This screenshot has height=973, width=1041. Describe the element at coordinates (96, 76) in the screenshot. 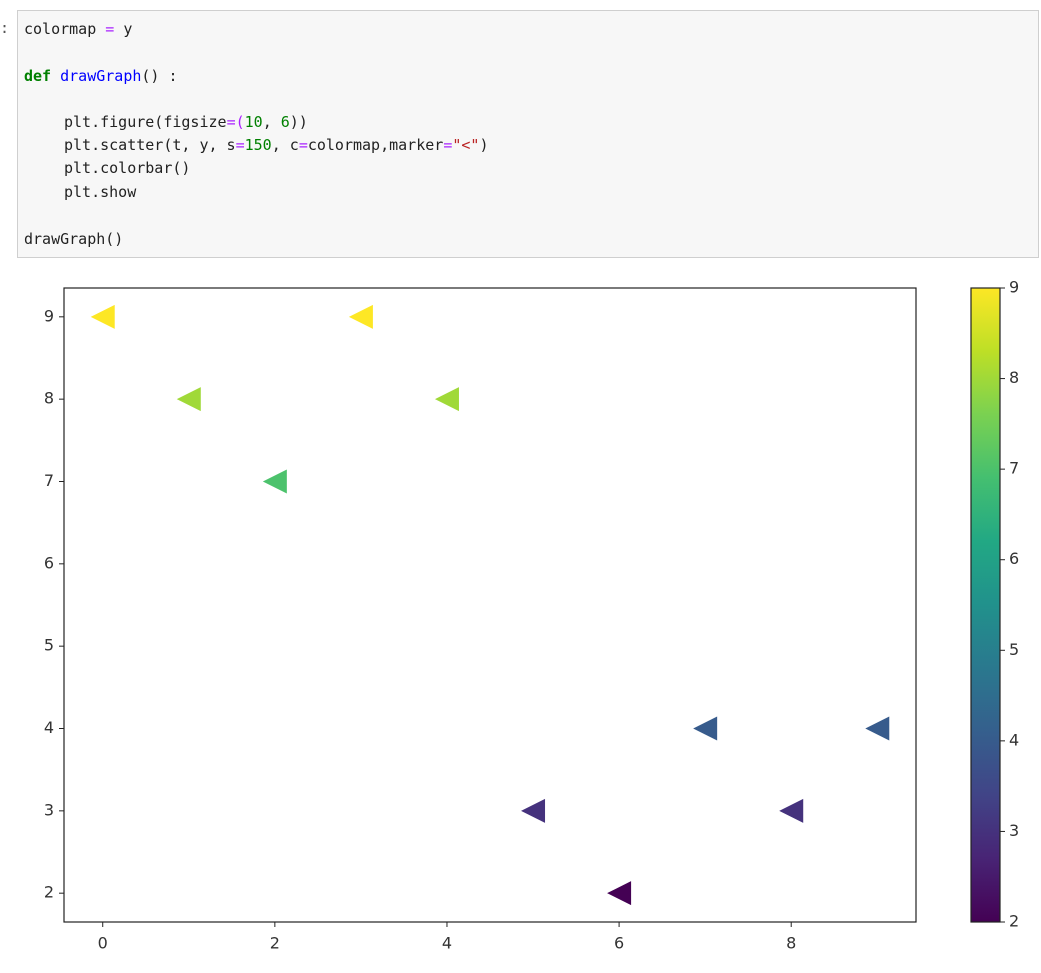

I see `token: drawGraph` at that location.